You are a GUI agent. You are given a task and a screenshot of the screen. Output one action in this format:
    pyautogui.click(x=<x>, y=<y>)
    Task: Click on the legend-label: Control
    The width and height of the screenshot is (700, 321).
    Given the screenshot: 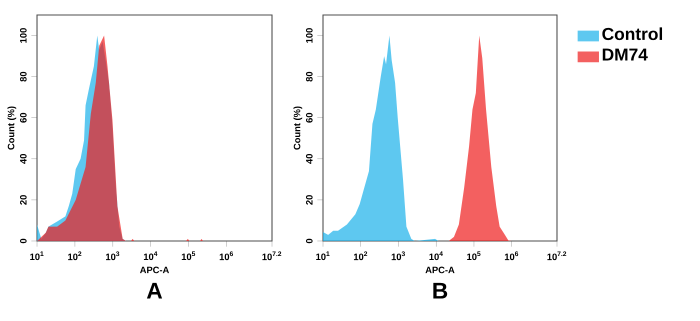 What is the action you would take?
    pyautogui.click(x=632, y=33)
    